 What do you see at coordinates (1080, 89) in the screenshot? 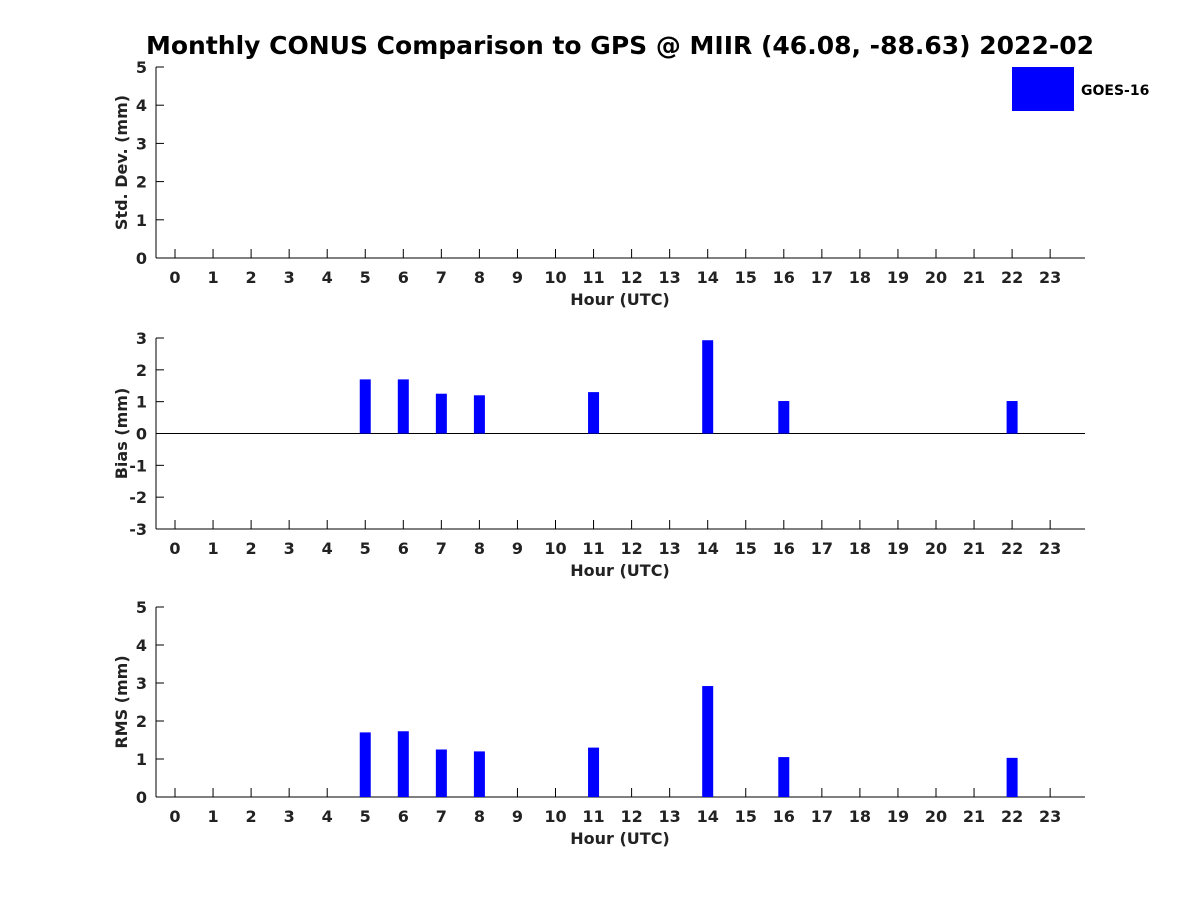
I see `legend: GOES-16` at bounding box center [1080, 89].